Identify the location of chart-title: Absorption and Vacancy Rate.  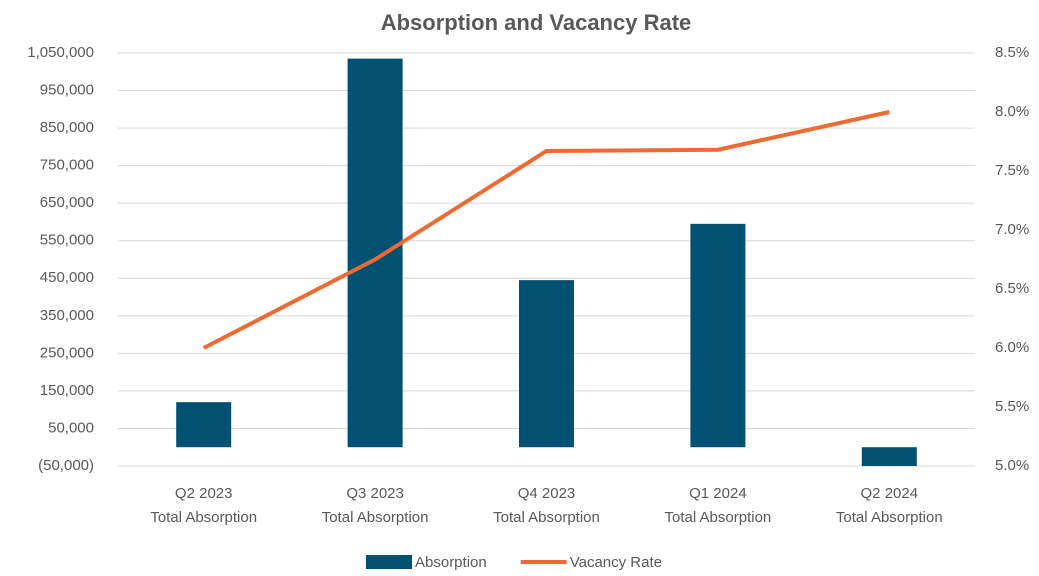
(536, 22).